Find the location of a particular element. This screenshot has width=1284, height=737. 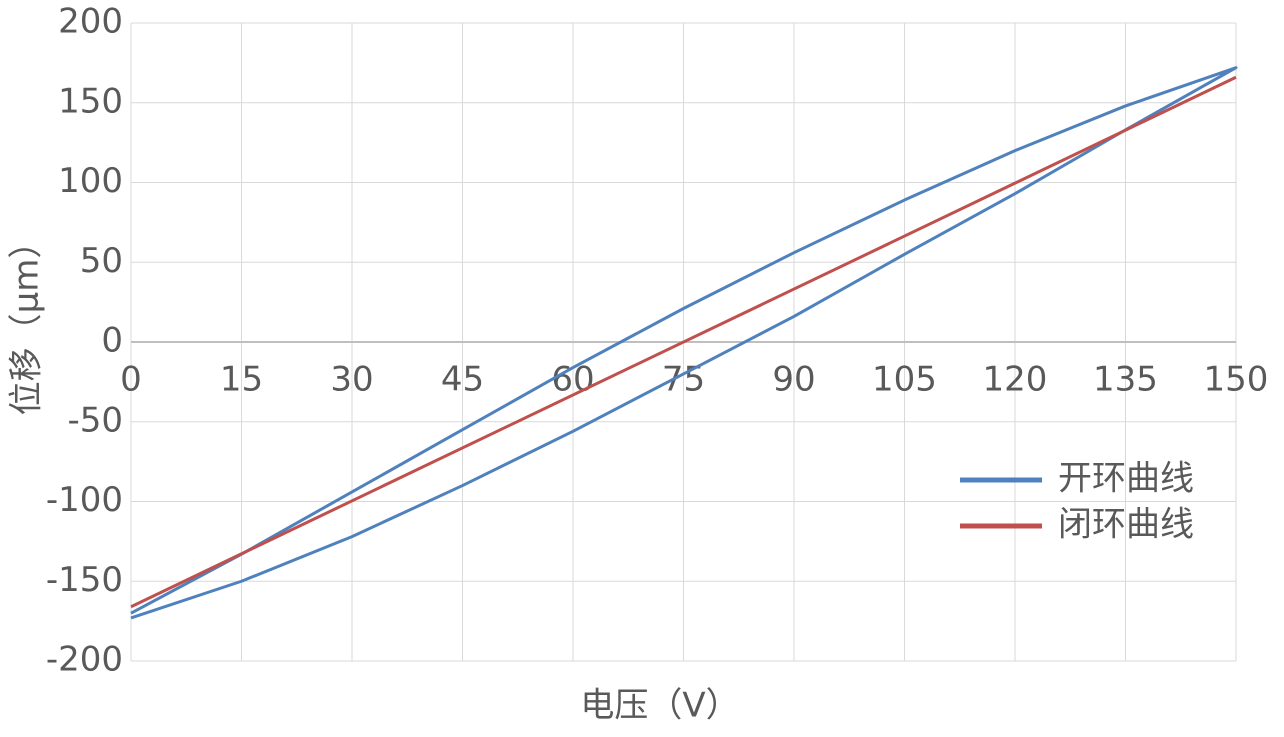

y-tick-label: 200 is located at coordinates (90, 22).